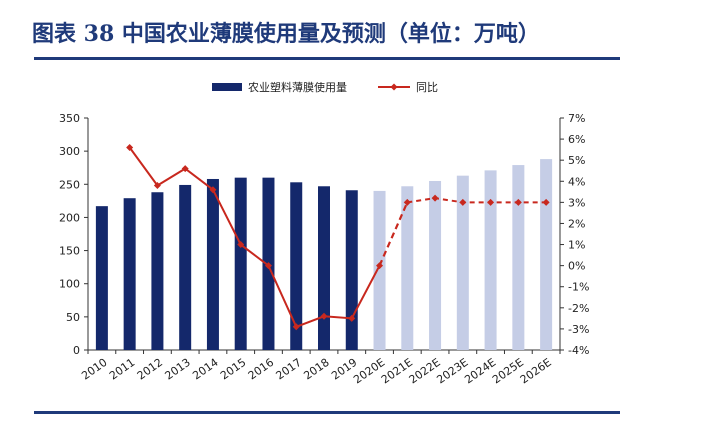  What do you see at coordinates (394, 87) in the screenshot?
I see `legend-line-marker` at bounding box center [394, 87].